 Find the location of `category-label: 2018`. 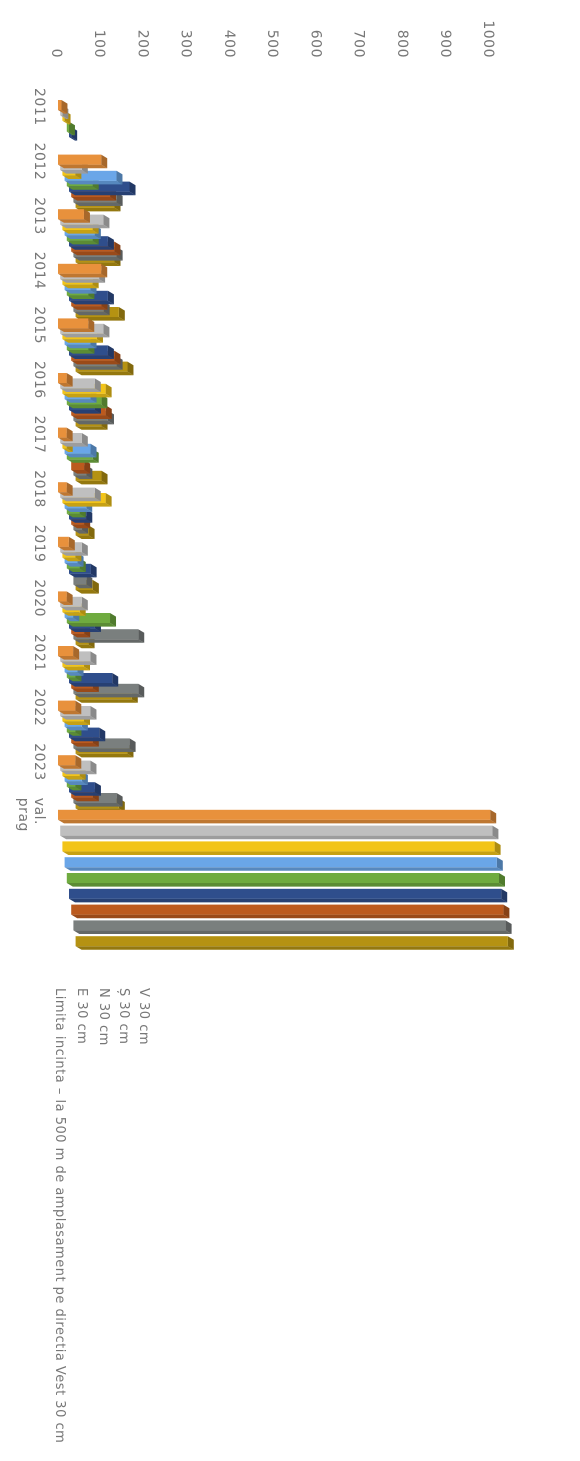

category-label: 2018 is located at coordinates (39, 489).